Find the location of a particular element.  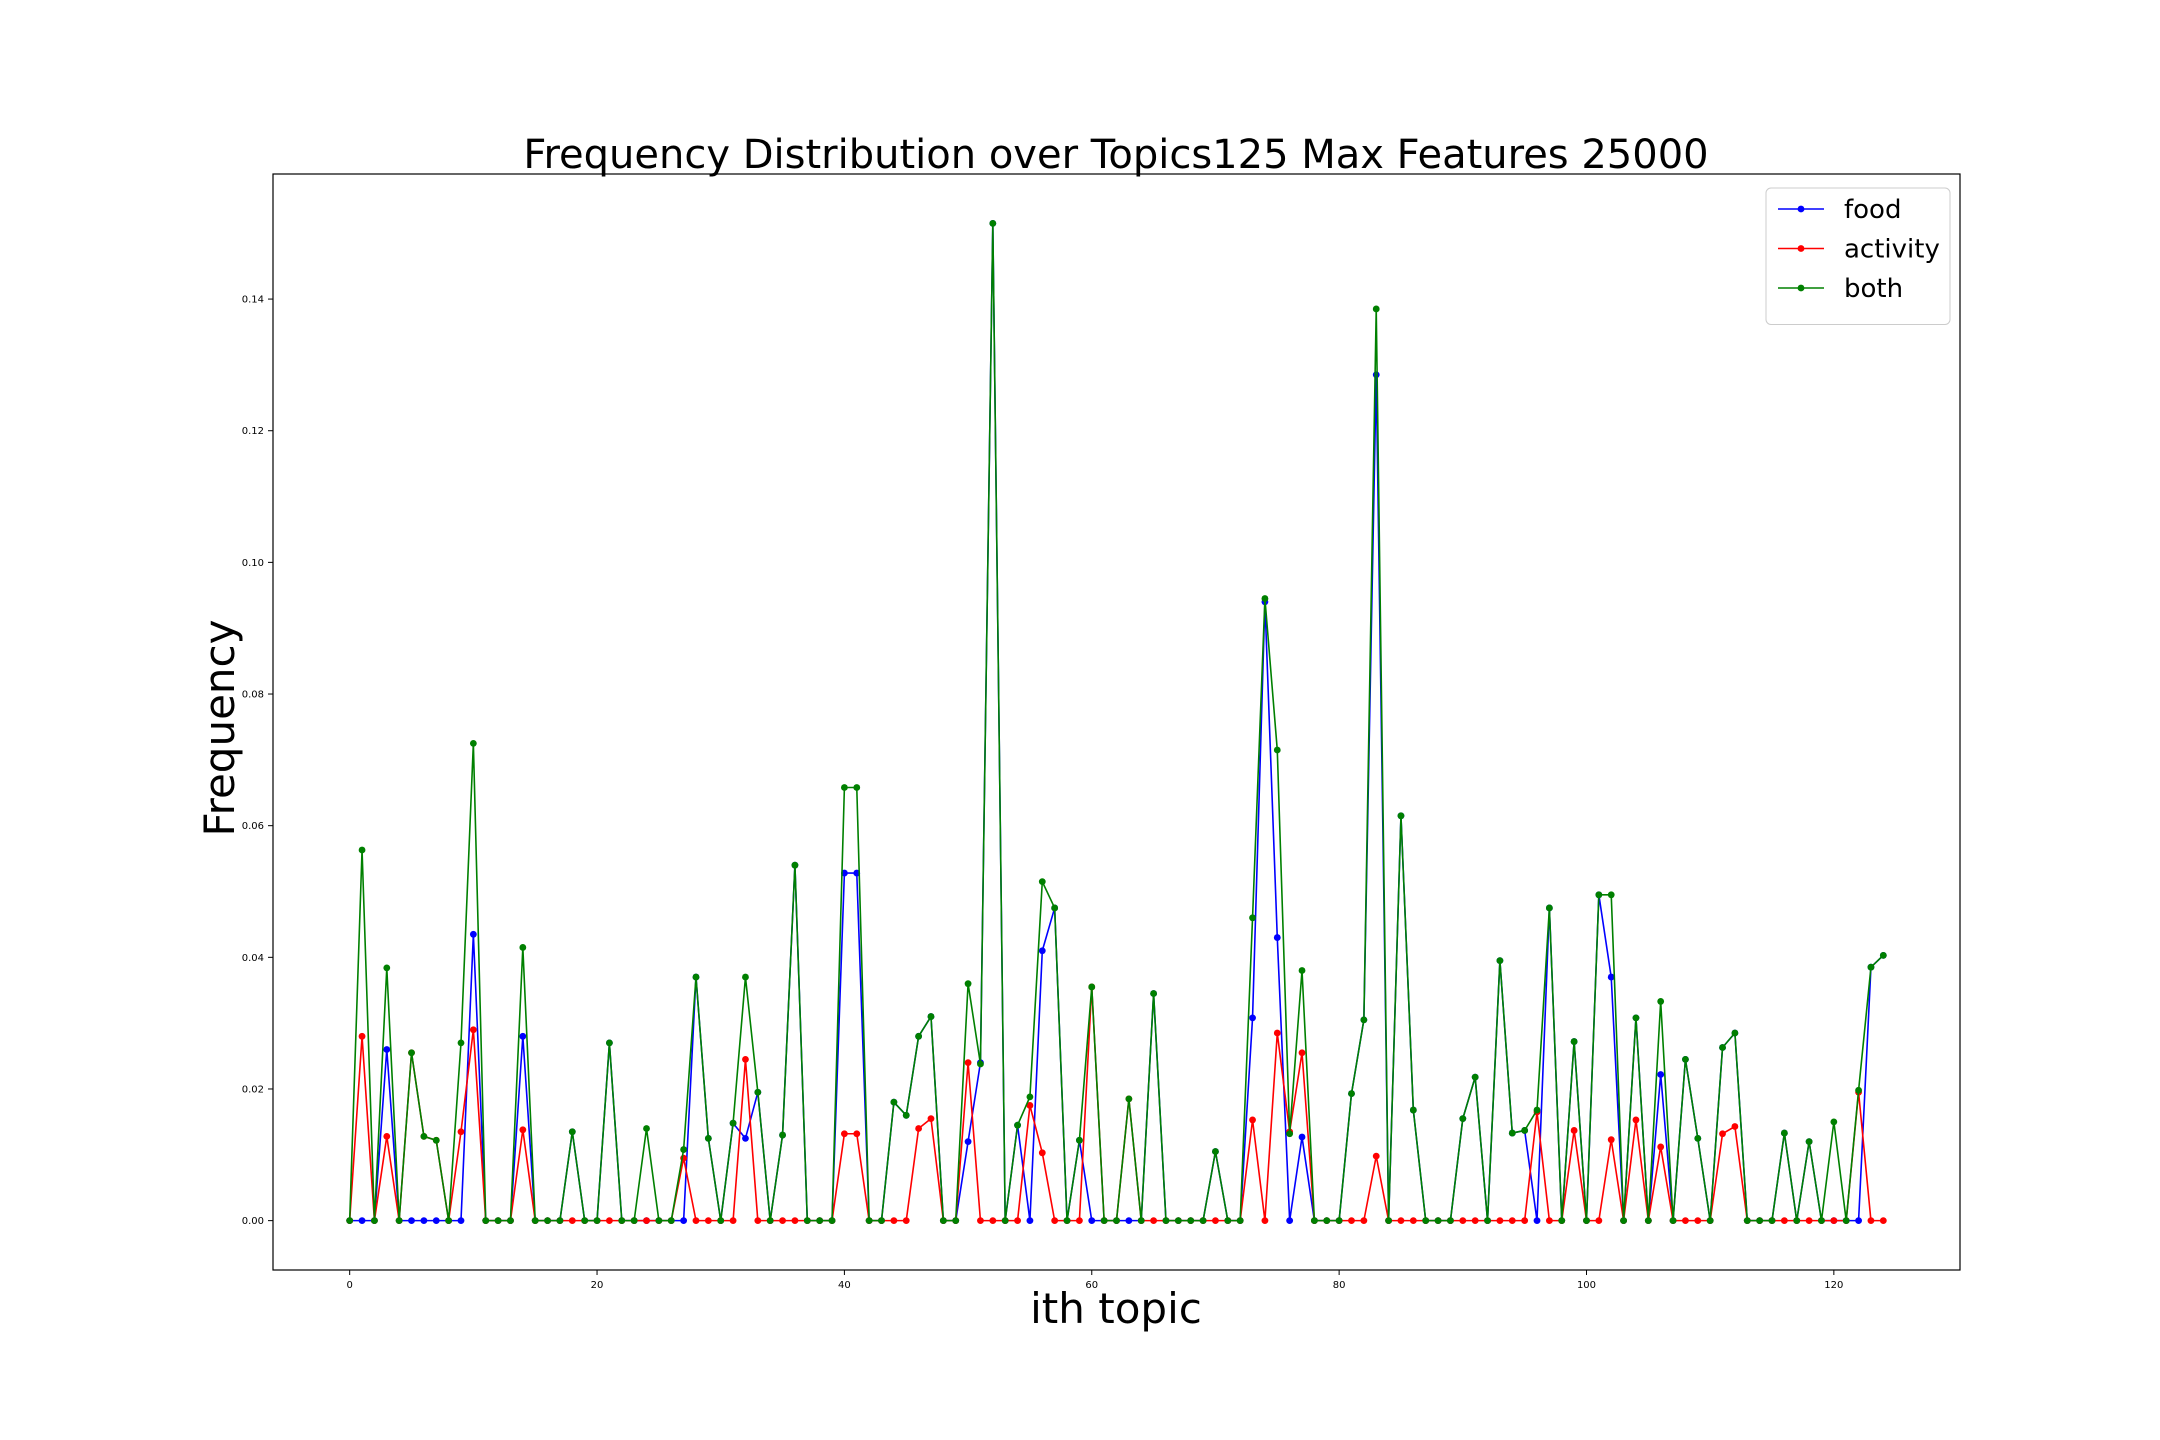

x-tick-label: 60 is located at coordinates (1091, 1285).